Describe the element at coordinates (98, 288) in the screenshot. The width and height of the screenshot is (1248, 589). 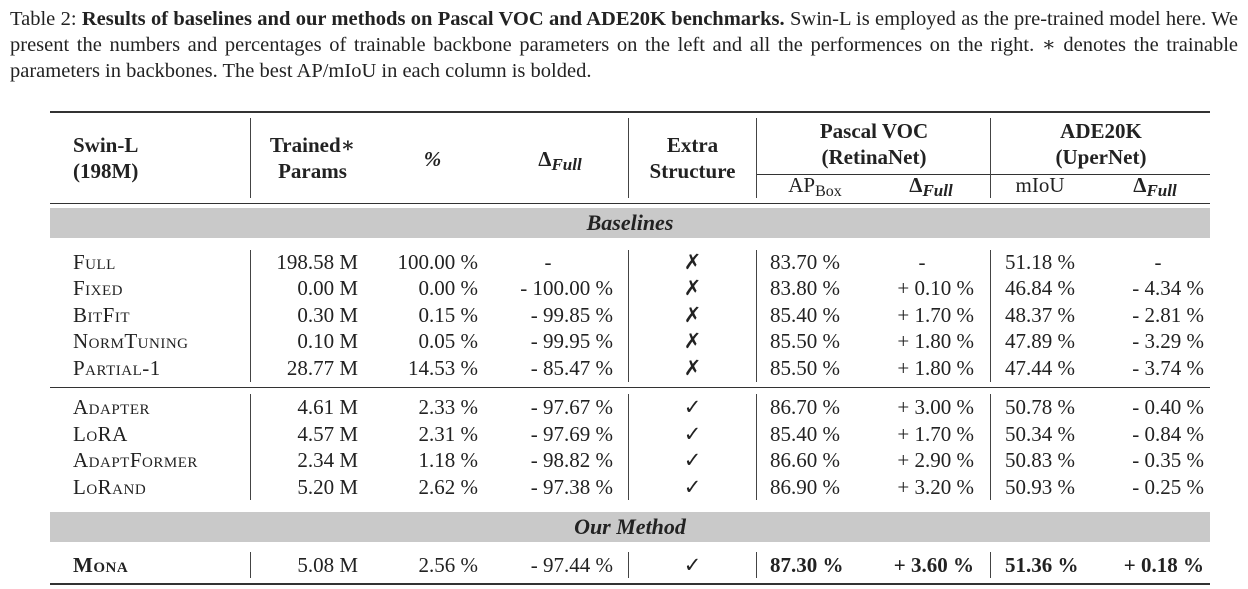
I see `table-cell-name: Fixed` at that location.